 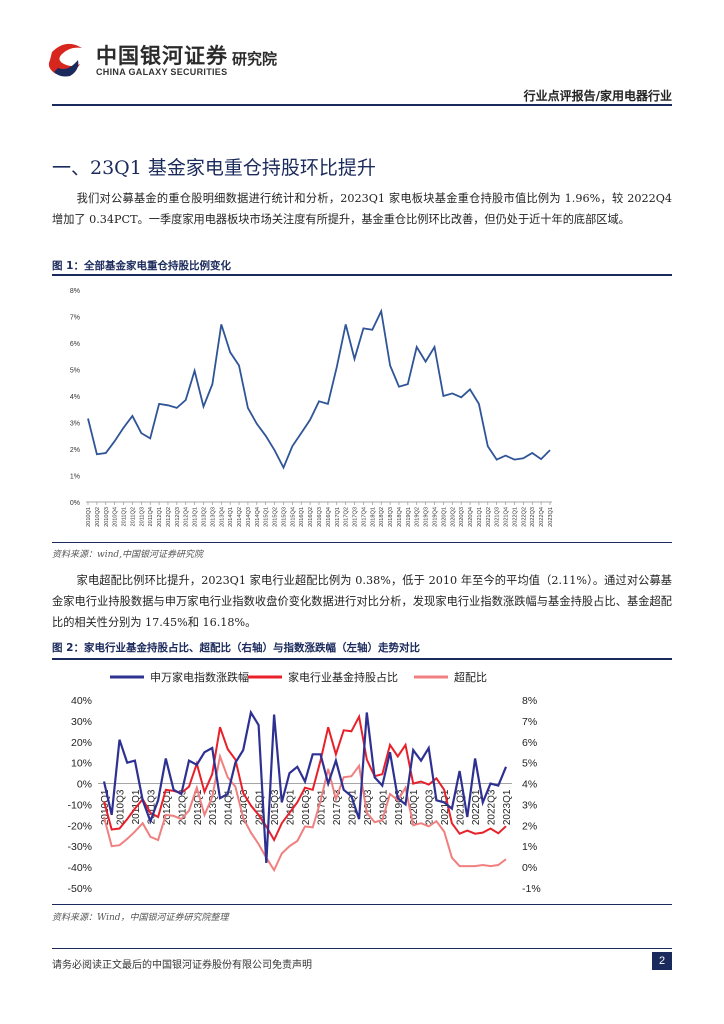 What do you see at coordinates (75, 318) in the screenshot?
I see `y-tick-label: 7%` at bounding box center [75, 318].